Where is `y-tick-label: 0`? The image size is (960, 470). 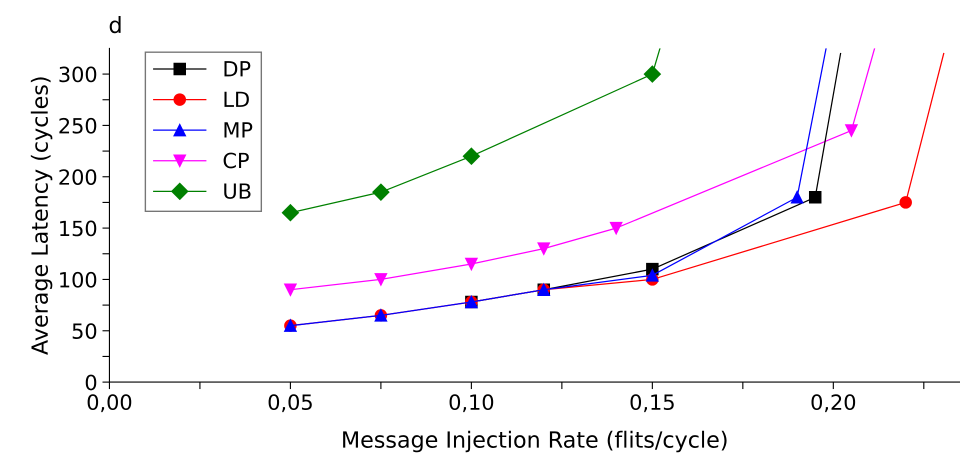 y-tick-label: 0 is located at coordinates (91, 382).